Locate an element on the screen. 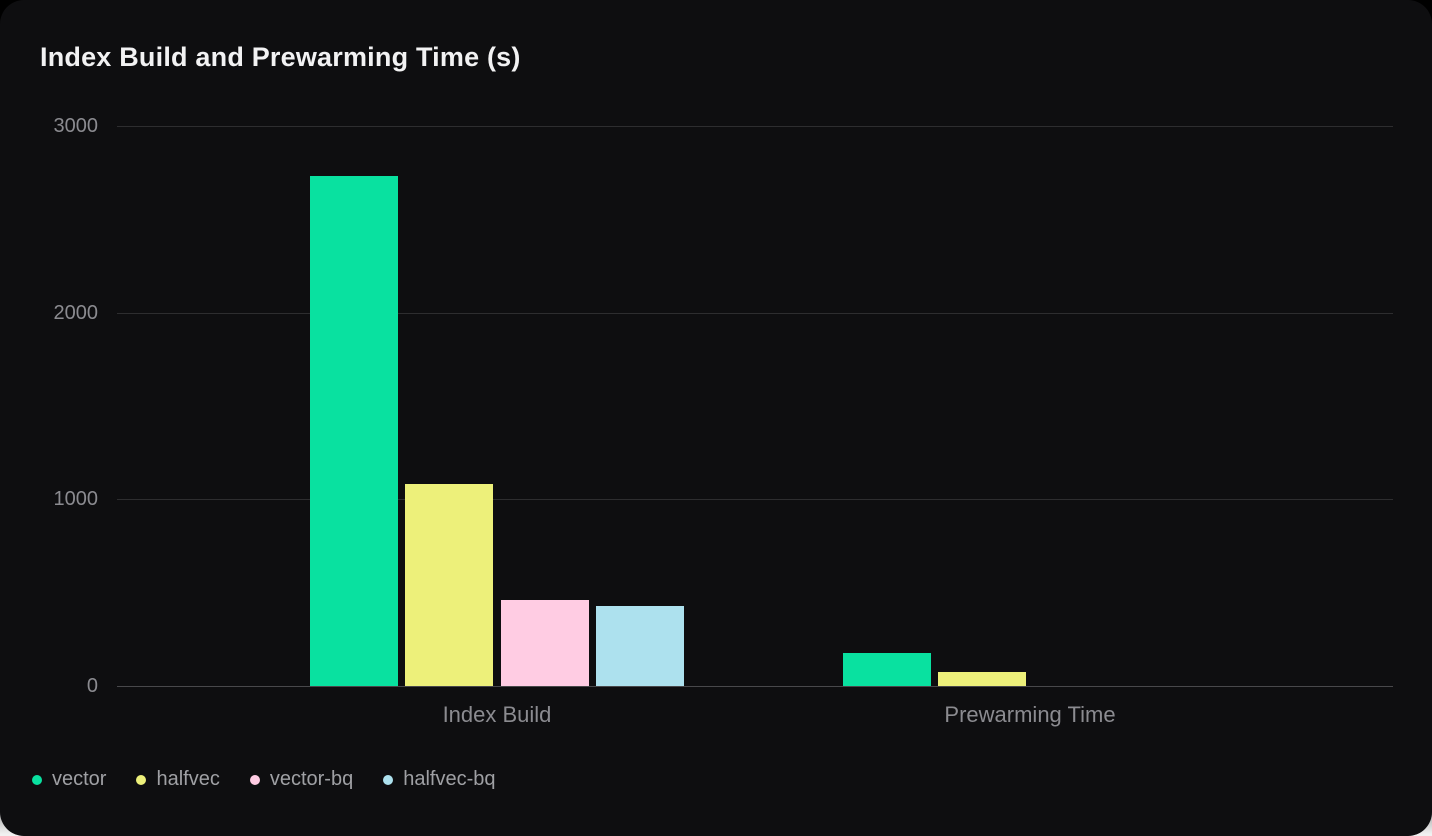  legend-label-halfvec: halfvec is located at coordinates (188, 779).